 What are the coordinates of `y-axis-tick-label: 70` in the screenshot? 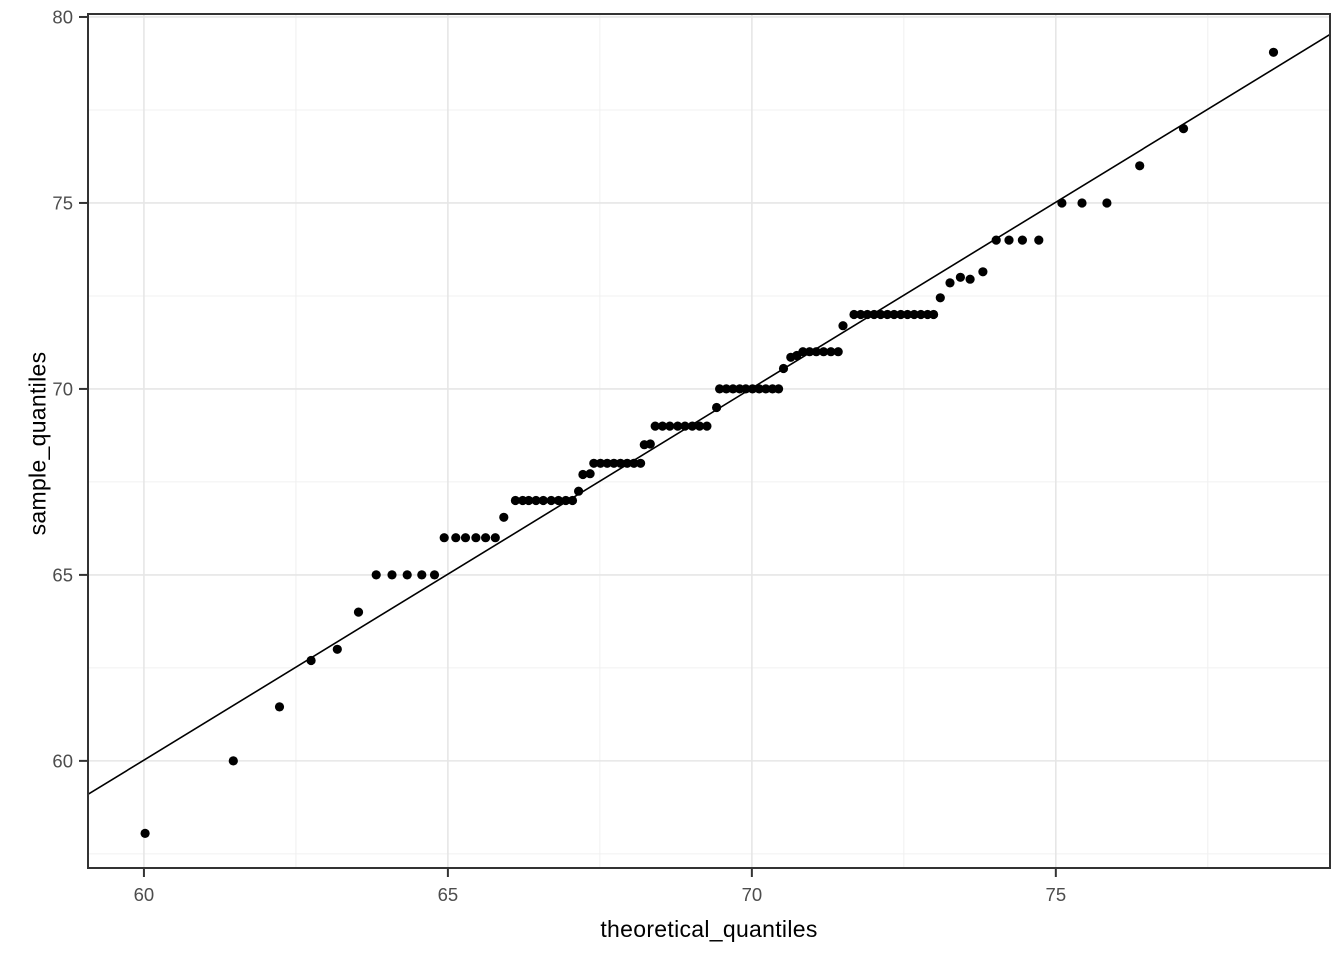 It's located at (62, 388).